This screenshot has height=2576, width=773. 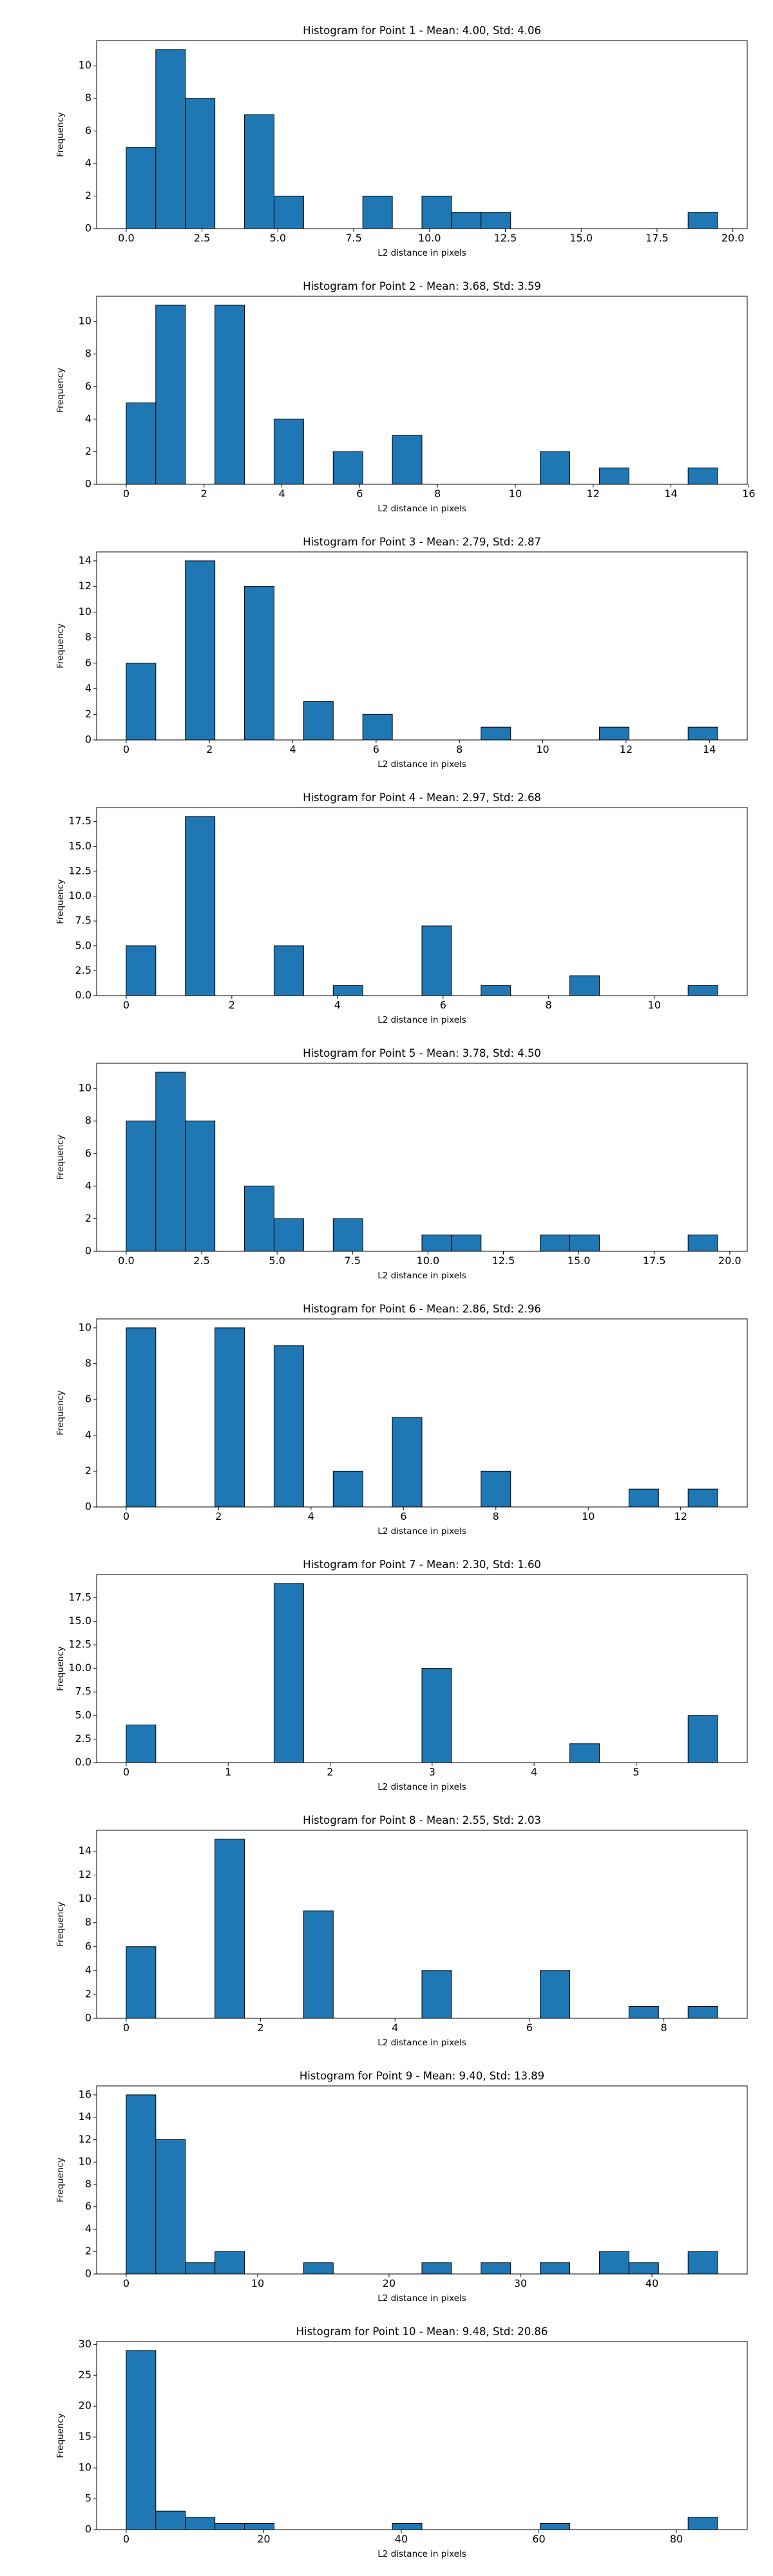 What do you see at coordinates (88, 1363) in the screenshot?
I see `y-tick-label: 8` at bounding box center [88, 1363].